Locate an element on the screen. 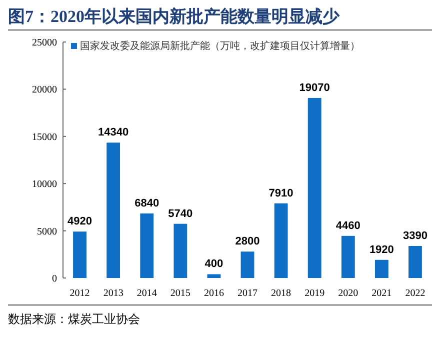  y-tick-label: 10000 is located at coordinates (44, 184).